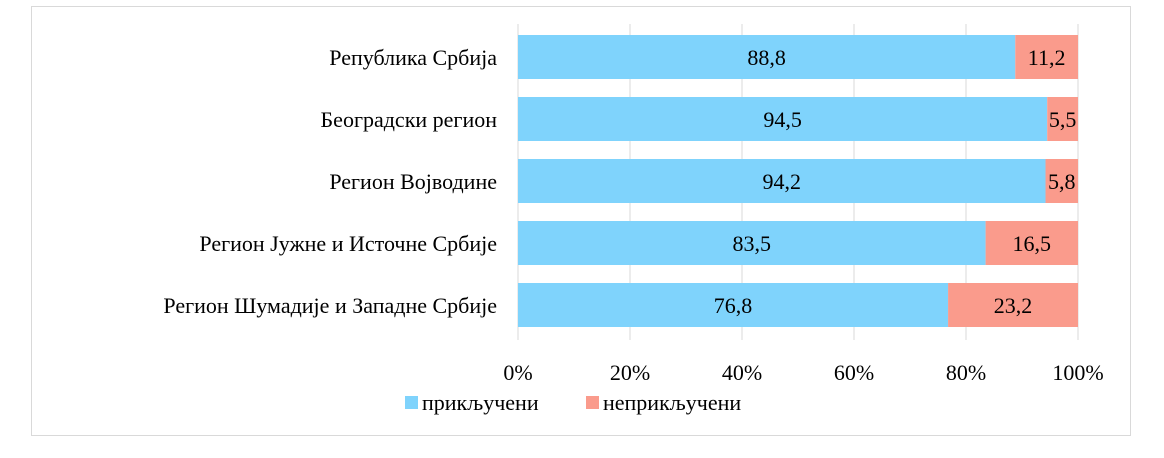 The image size is (1164, 458). Describe the element at coordinates (517, 372) in the screenshot. I see `tick-label: 0%` at that location.